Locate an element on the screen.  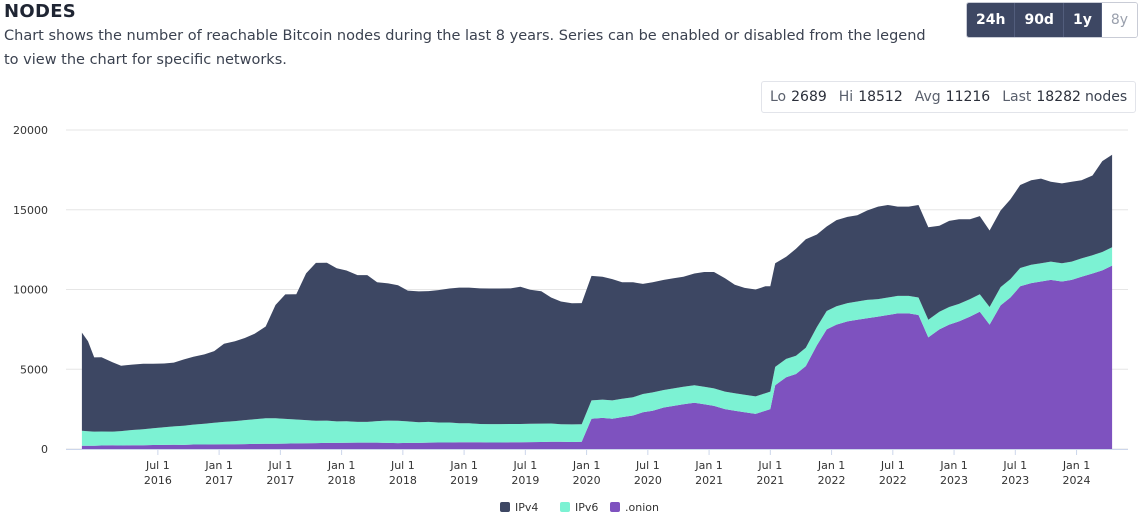
x-tick-label: Jul 1 2021 is located at coordinates (770, 473).